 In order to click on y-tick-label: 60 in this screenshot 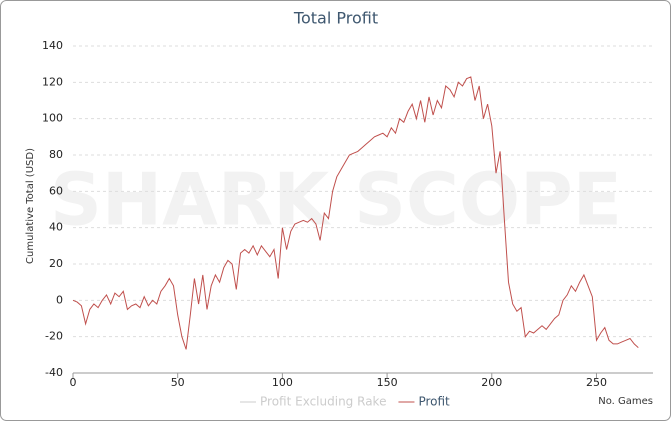, I will do `click(56, 190)`.